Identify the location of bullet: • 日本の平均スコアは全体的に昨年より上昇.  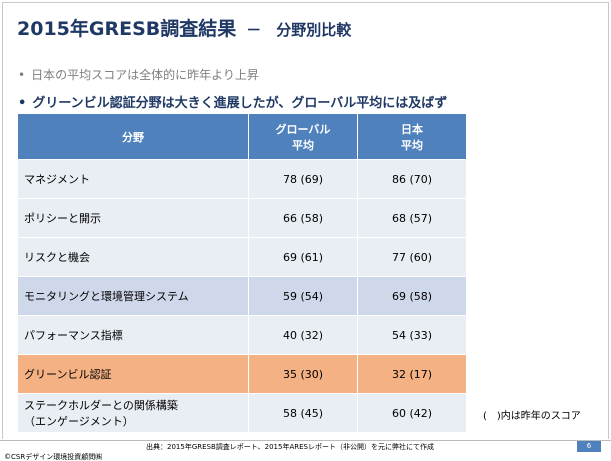
(138, 75).